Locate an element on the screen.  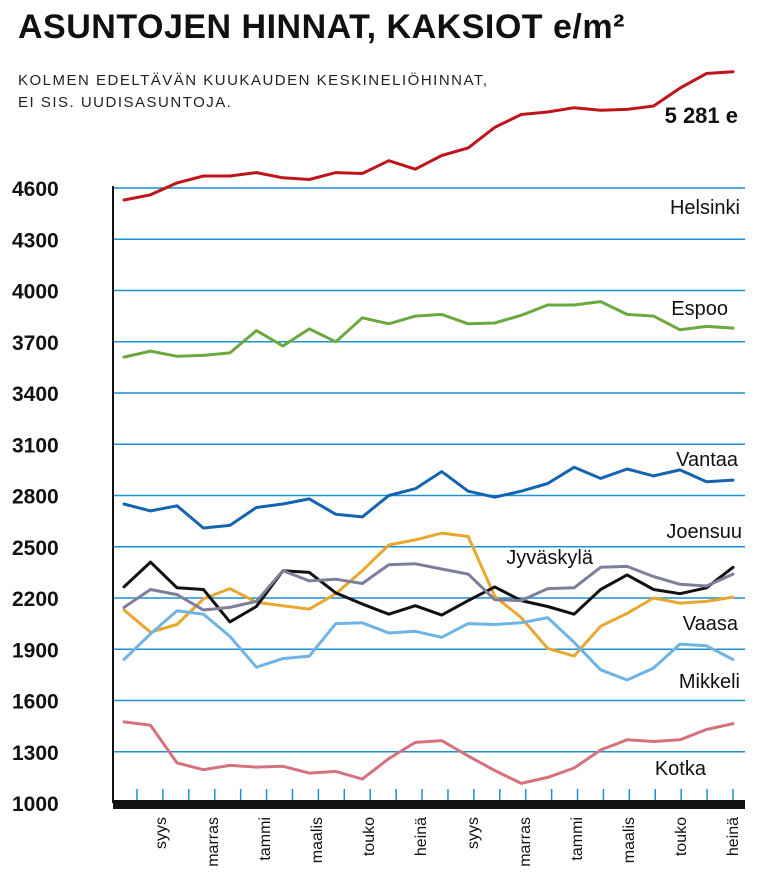
y-tick-label-4600: 4600 is located at coordinates (35, 189).